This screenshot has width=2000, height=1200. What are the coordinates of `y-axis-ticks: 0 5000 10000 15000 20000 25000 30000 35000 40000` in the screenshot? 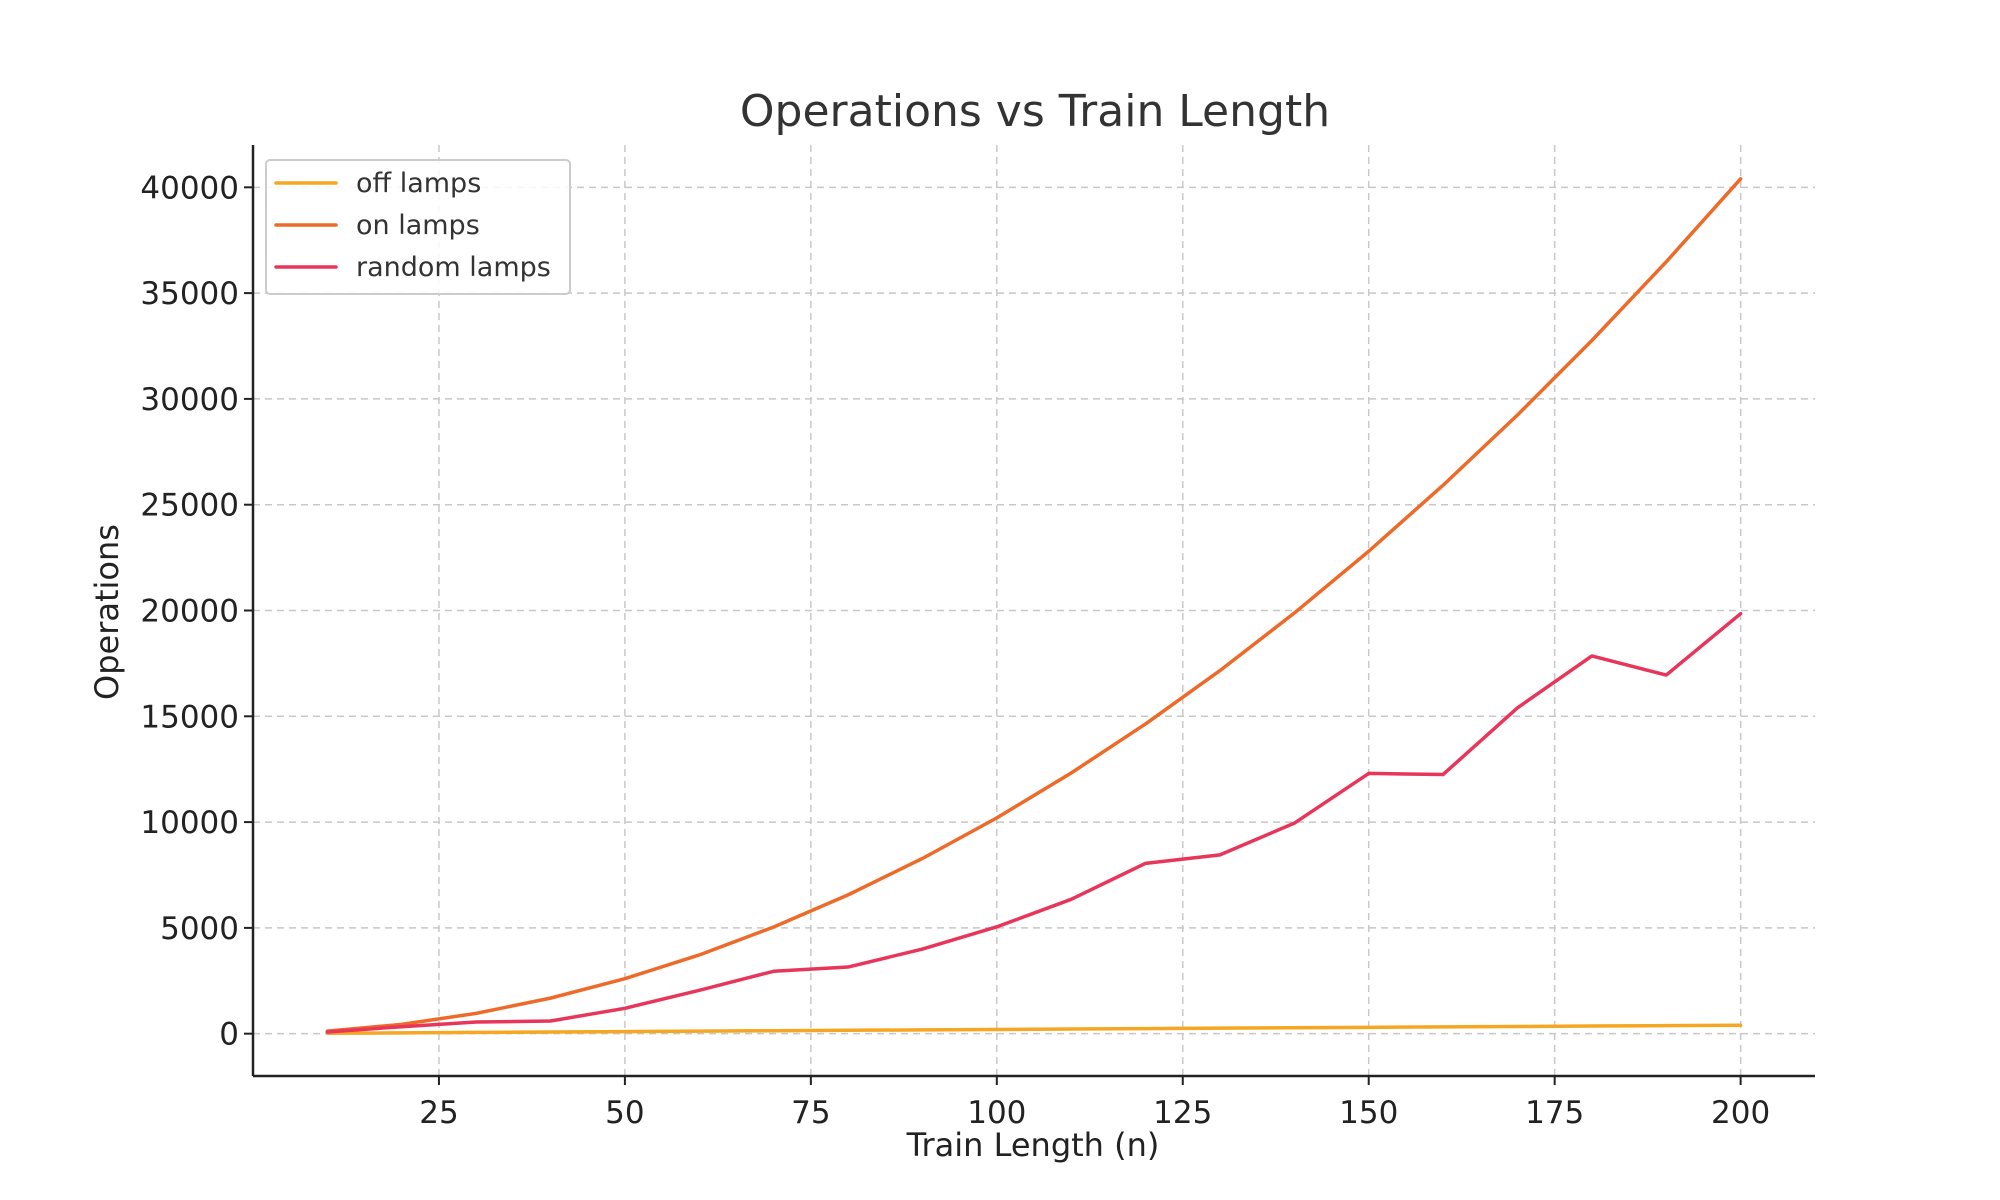 It's located at (196, 611).